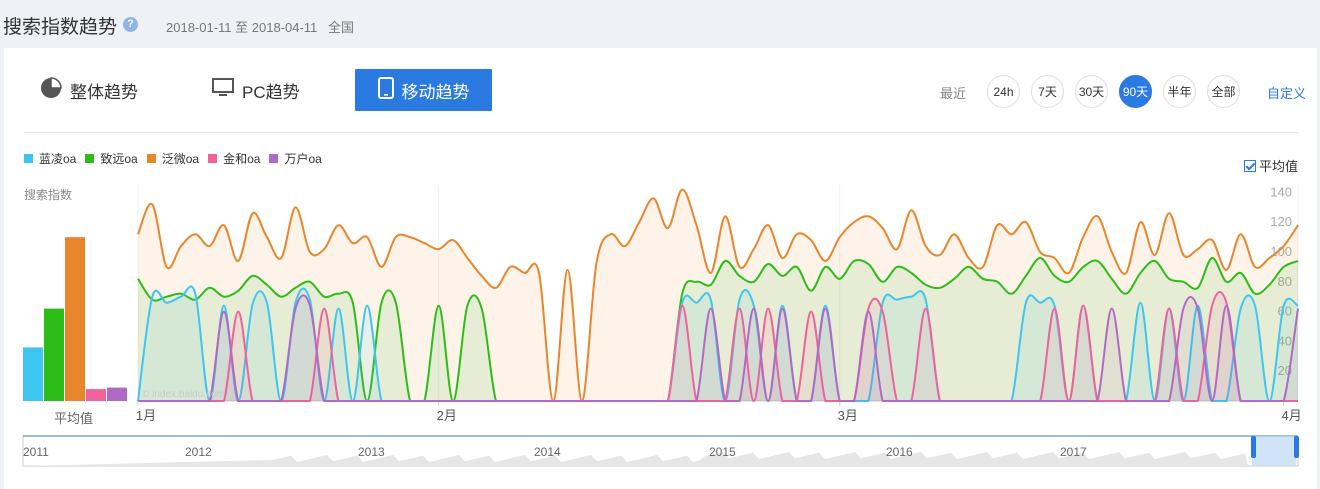  Describe the element at coordinates (1003, 91) in the screenshot. I see `time-btn-24h: 24h` at that location.